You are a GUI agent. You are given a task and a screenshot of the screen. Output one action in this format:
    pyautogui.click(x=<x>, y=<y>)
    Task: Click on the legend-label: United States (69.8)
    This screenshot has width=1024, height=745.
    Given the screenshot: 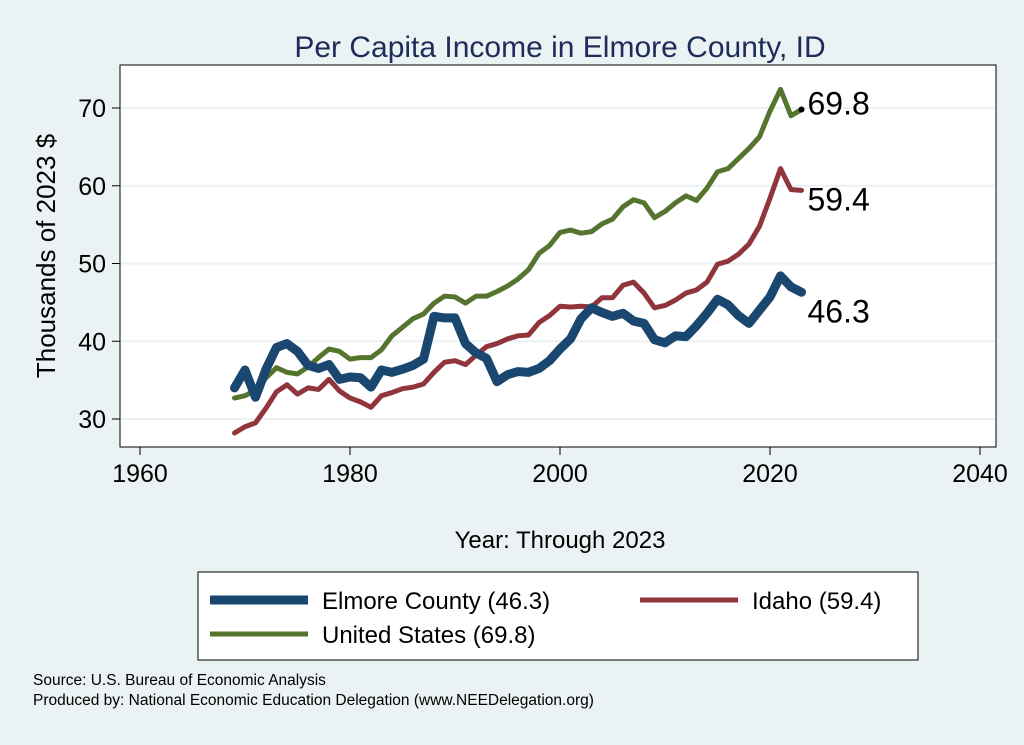 What is the action you would take?
    pyautogui.click(x=428, y=635)
    